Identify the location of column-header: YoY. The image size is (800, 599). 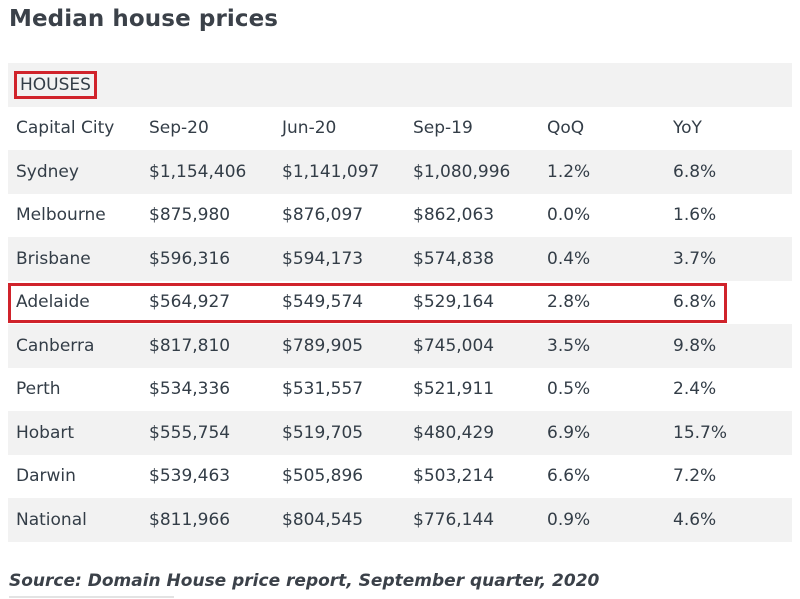
(729, 128).